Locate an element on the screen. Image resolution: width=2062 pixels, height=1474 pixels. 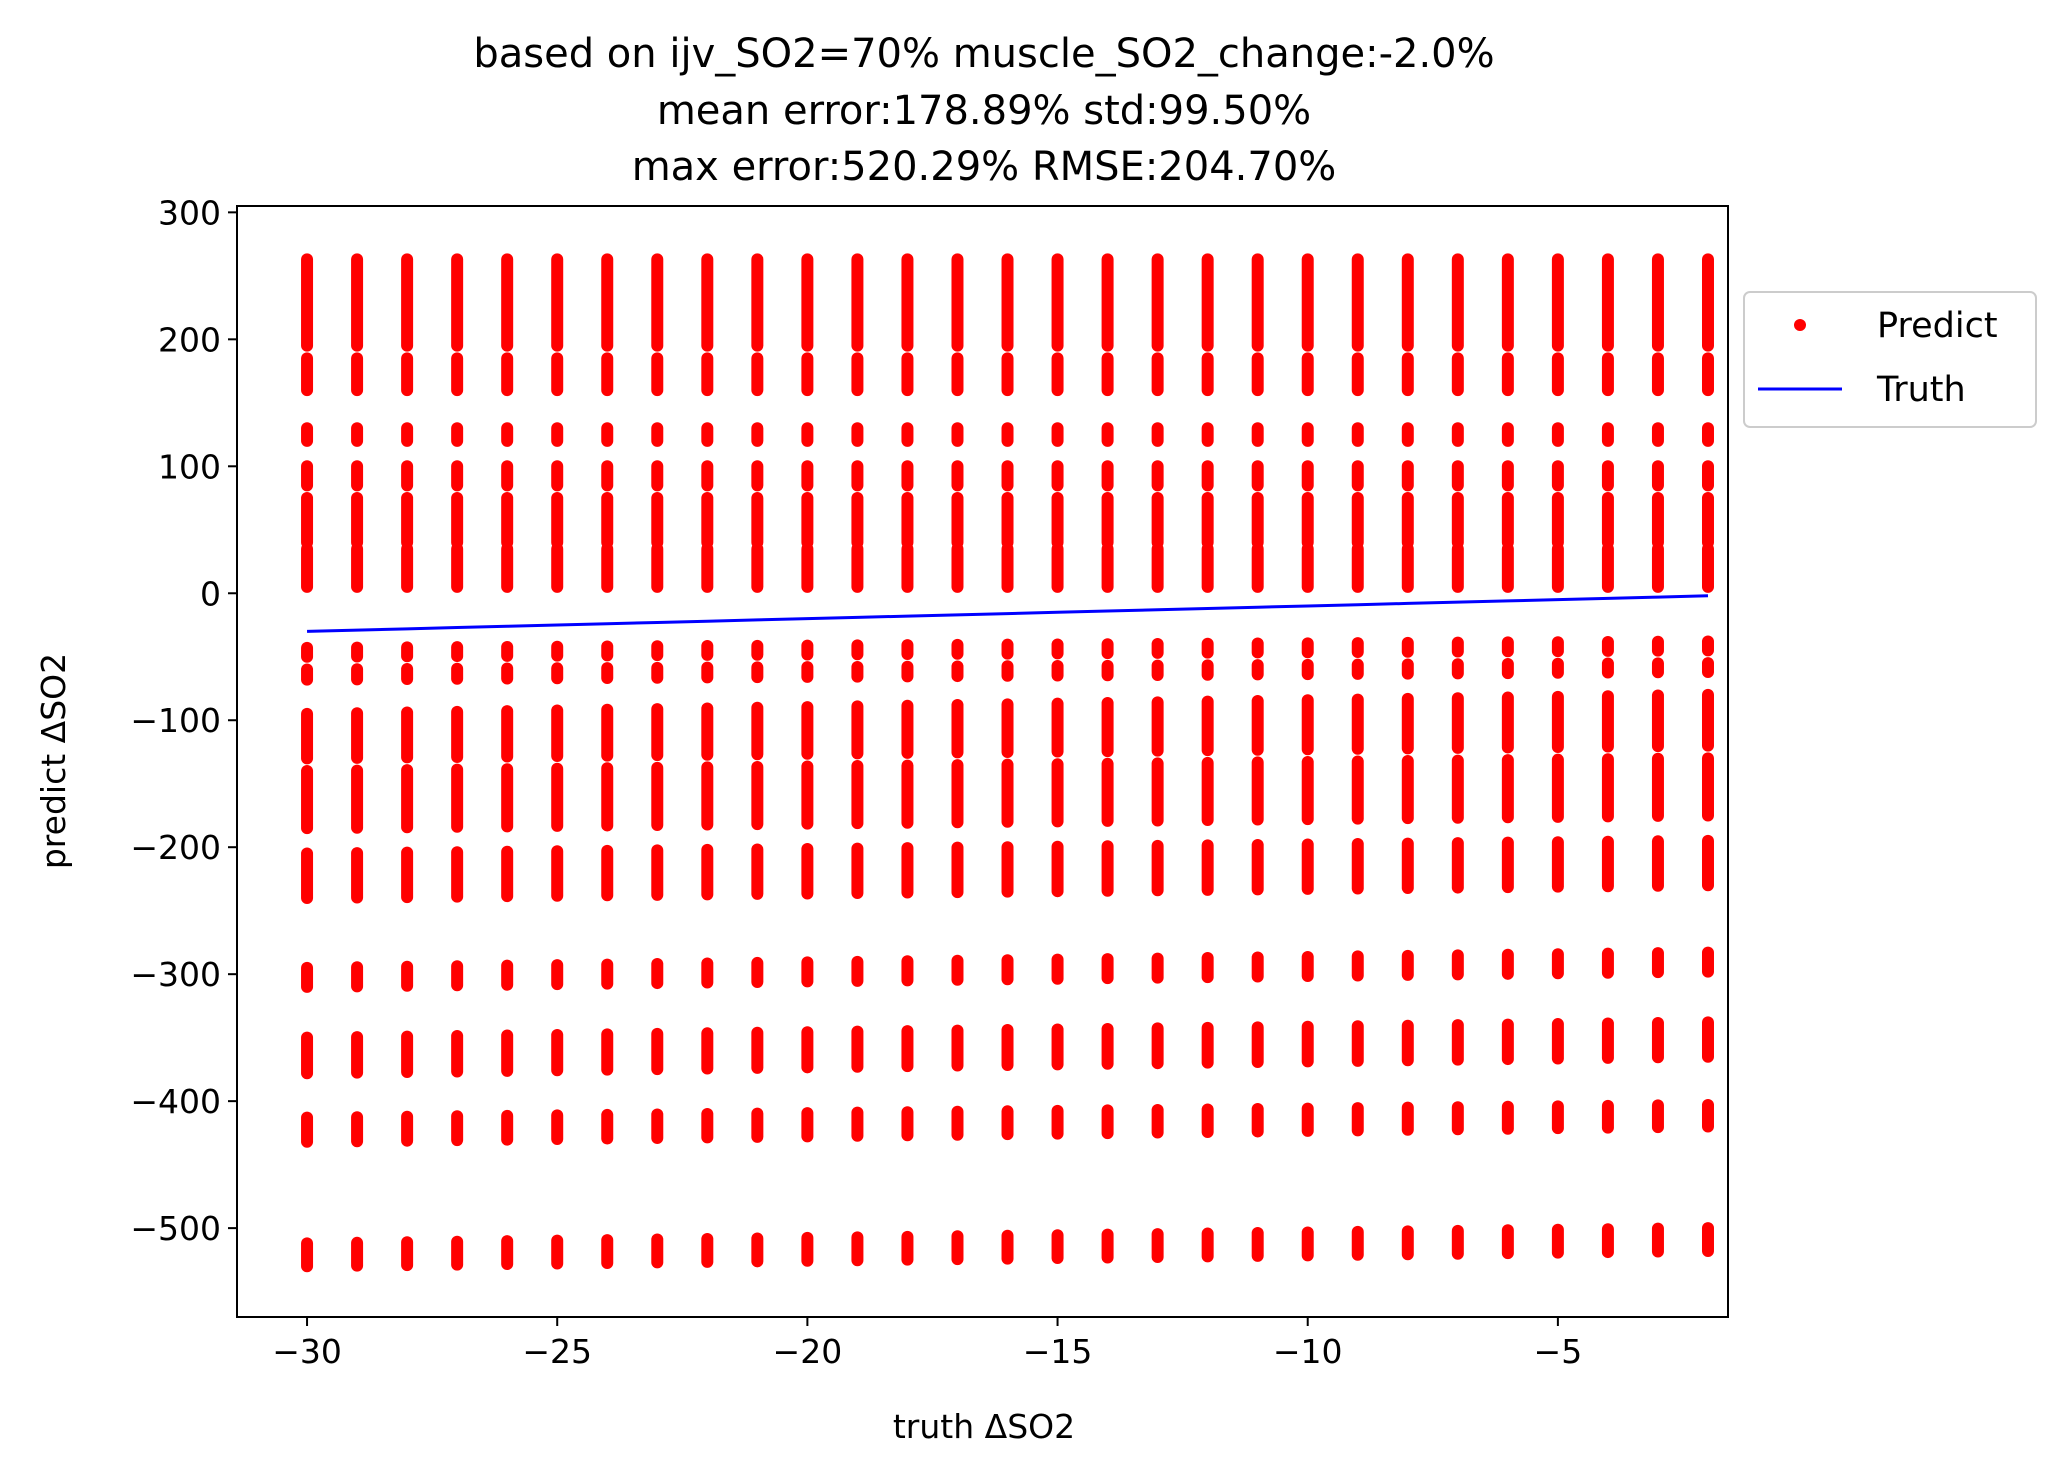
y-tick-label: 100 is located at coordinates (189, 466).